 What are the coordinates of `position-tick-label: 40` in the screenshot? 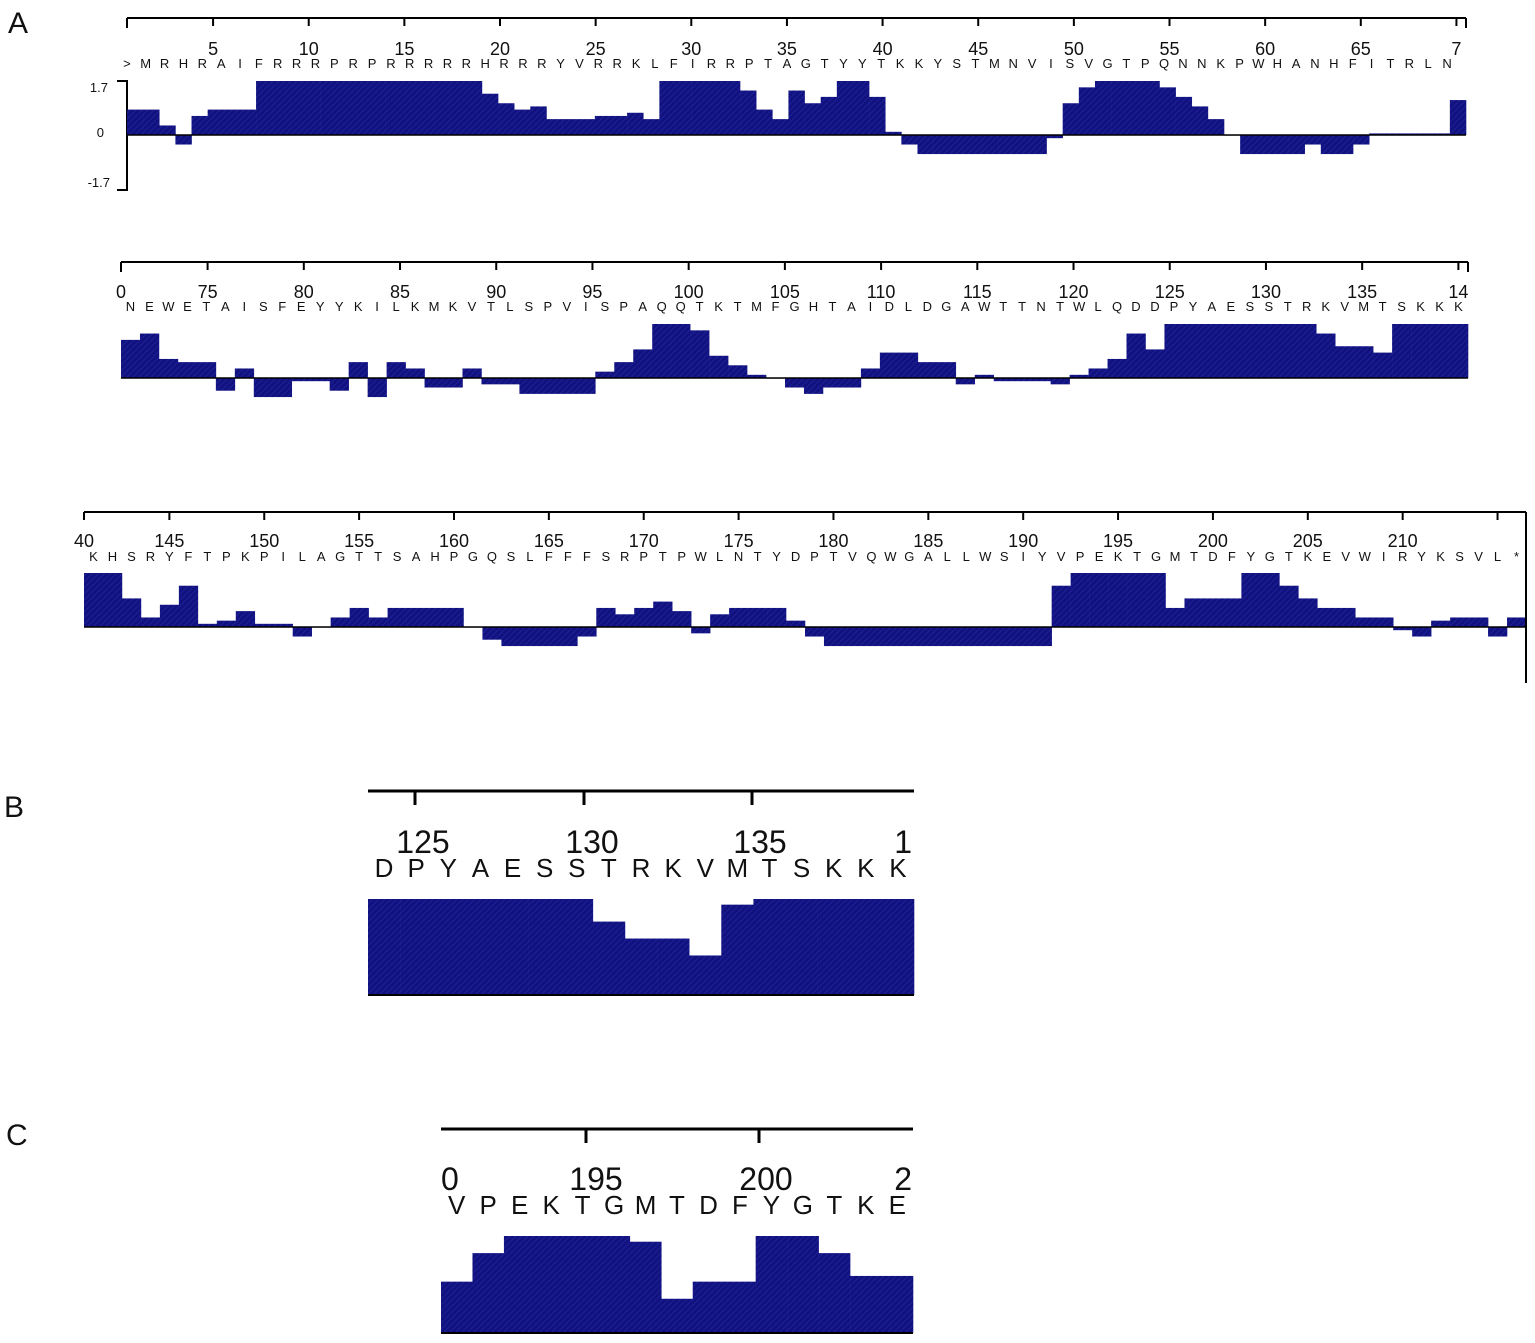 It's located at (84, 541).